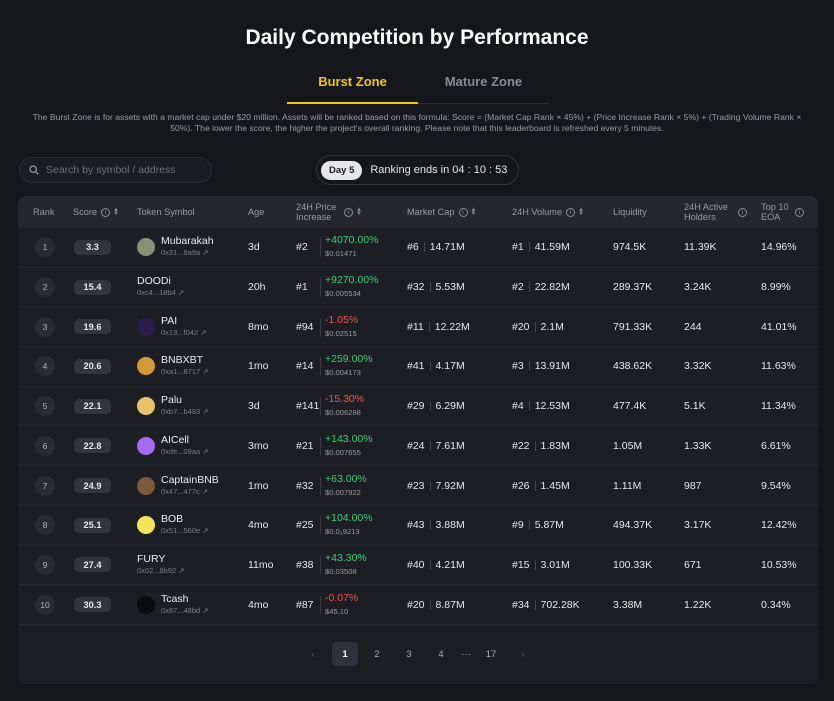 The width and height of the screenshot is (834, 701). Describe the element at coordinates (342, 170) in the screenshot. I see `day-badge: Day 5` at that location.